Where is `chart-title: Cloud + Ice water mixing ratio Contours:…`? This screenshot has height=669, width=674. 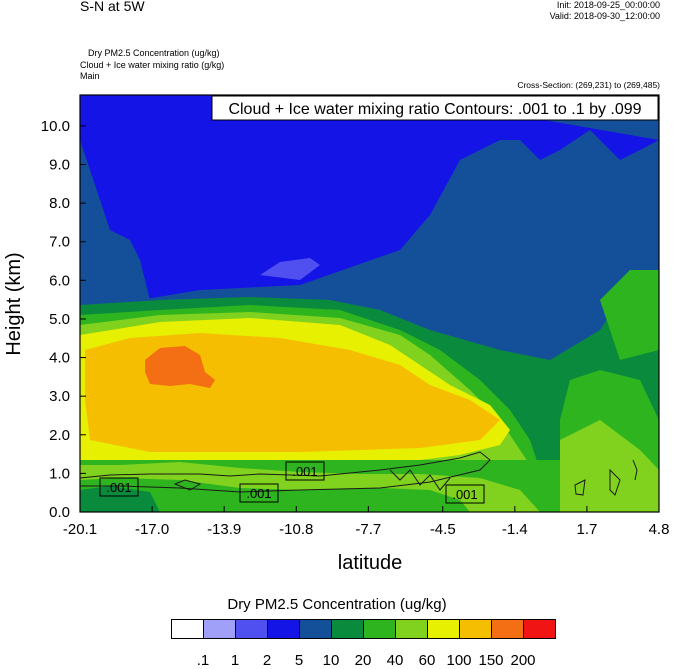
chart-title: Cloud + Ice water mixing ratio Contours:… is located at coordinates (434, 109).